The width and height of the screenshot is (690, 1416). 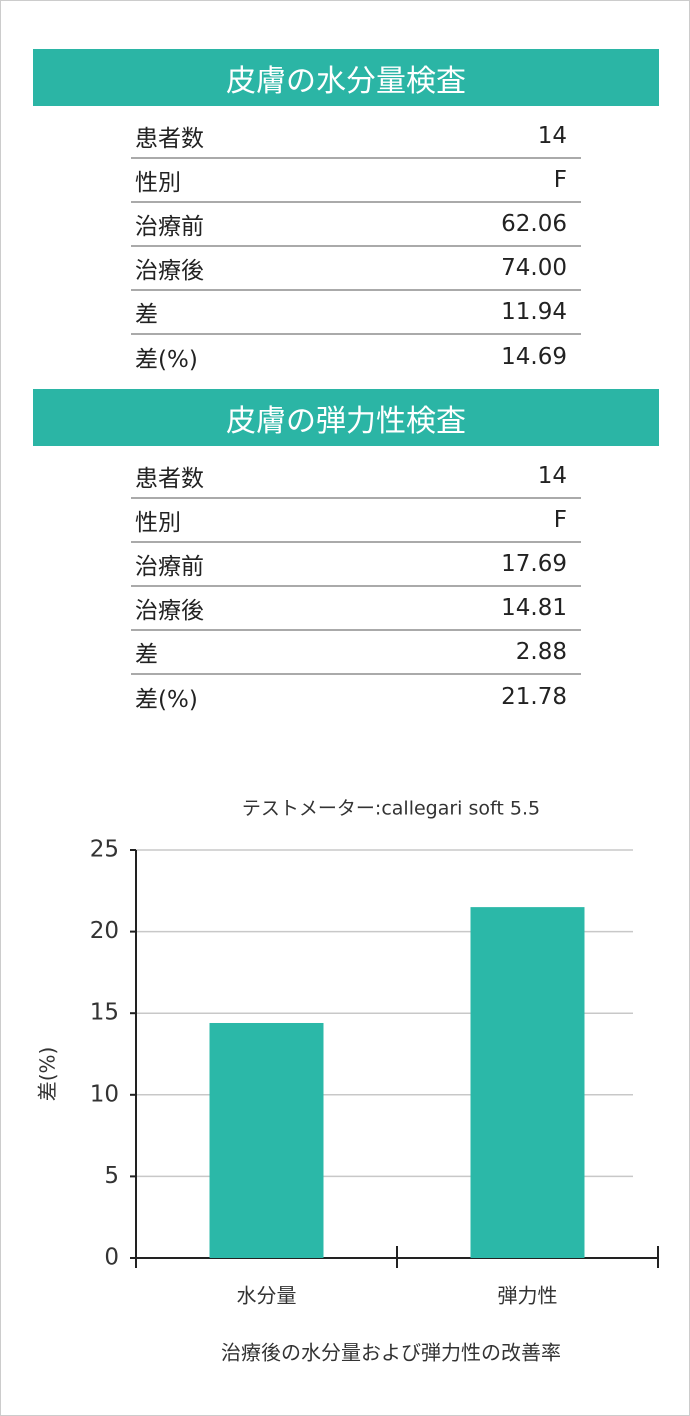 I want to click on y-tick-label: 15, so click(x=104, y=1013).